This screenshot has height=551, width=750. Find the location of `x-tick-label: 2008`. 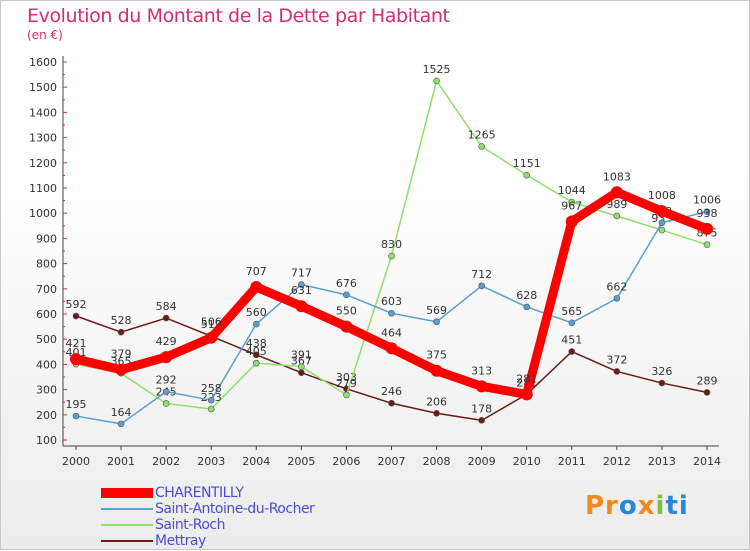

x-tick-label: 2008 is located at coordinates (437, 461).